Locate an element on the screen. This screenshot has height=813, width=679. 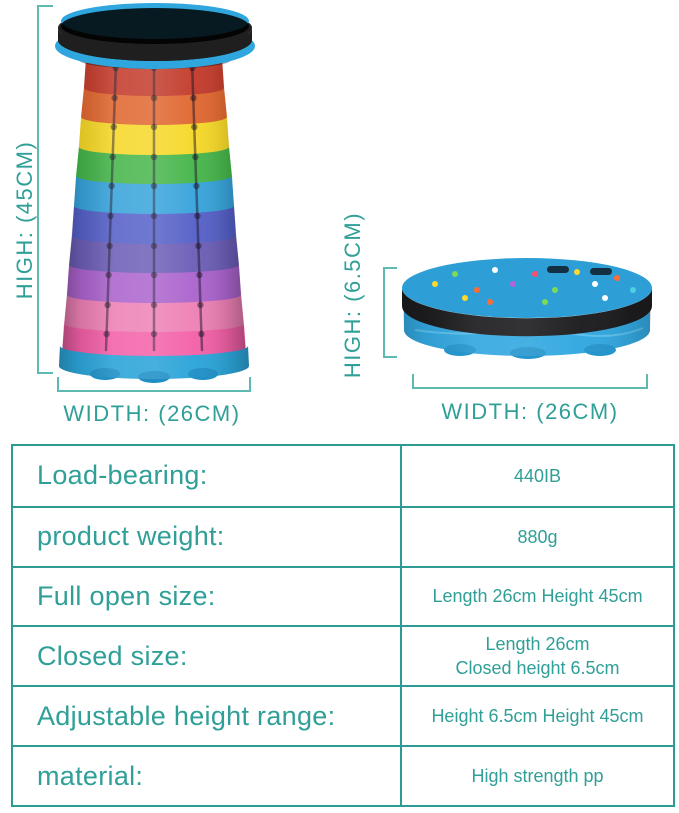
closed-handle-slot-left is located at coordinates (558, 269).